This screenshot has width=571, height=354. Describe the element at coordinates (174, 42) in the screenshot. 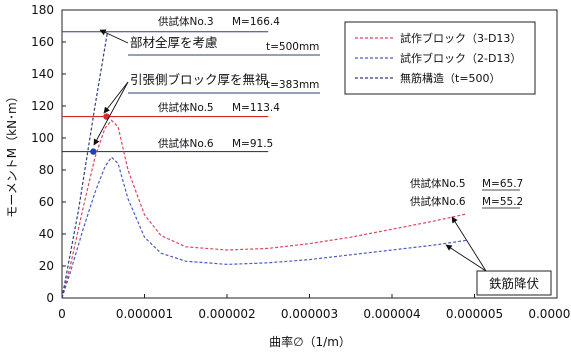

I see `annotation-full-thickness: 部材全厚を考慮` at that location.